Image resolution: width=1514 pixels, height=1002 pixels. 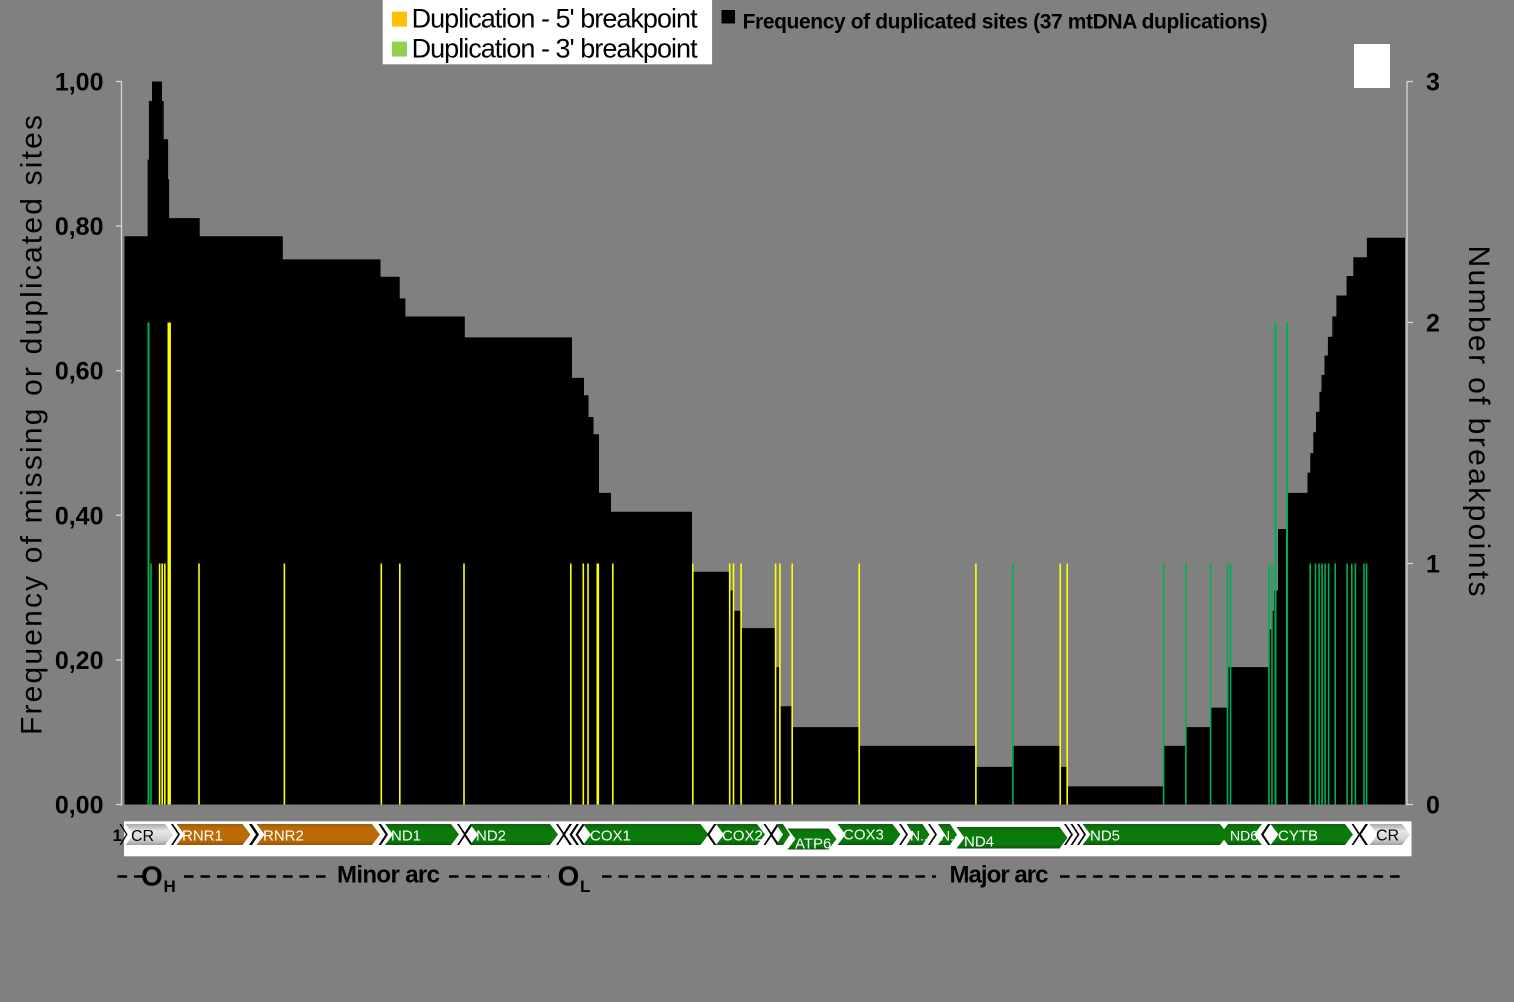 What do you see at coordinates (1433, 83) in the screenshot?
I see `svg-text: 3` at bounding box center [1433, 83].